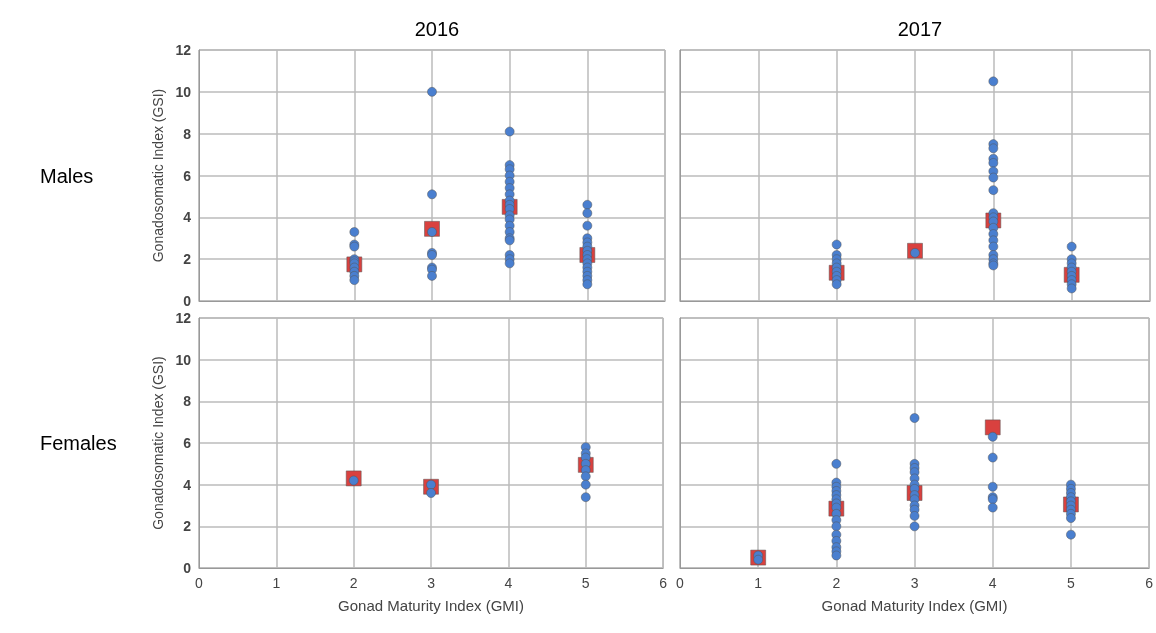  Describe the element at coordinates (67, 175) in the screenshot. I see `text: Males` at that location.